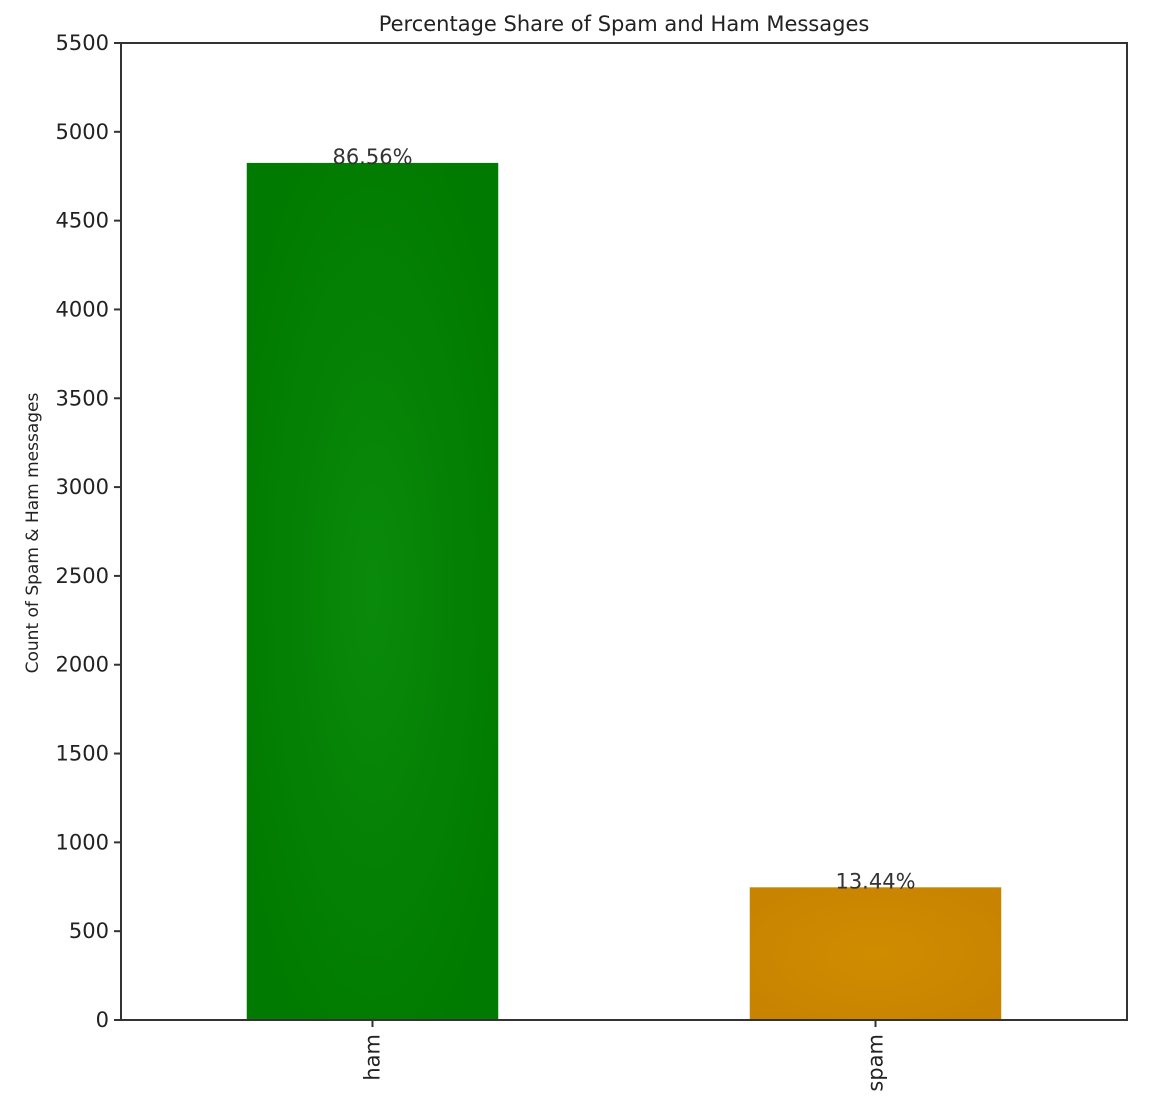 Image resolution: width=1160 pixels, height=1120 pixels. Describe the element at coordinates (875, 953) in the screenshot. I see `bar-spam` at that location.